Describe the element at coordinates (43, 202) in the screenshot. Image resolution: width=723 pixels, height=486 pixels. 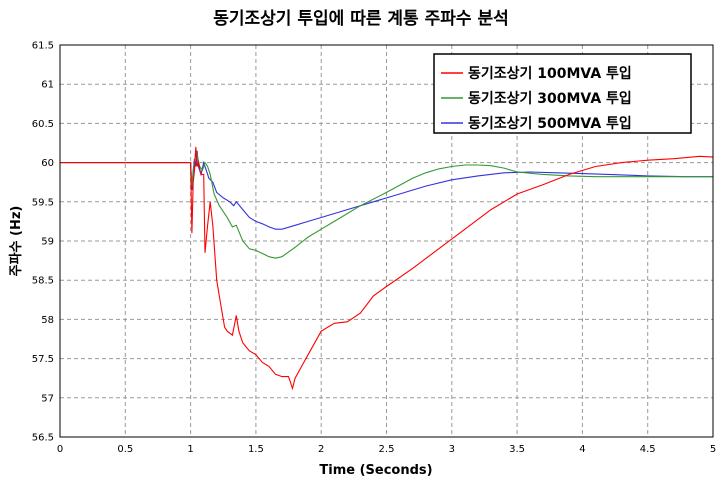
I see `y-tick-label: 59.5` at that location.